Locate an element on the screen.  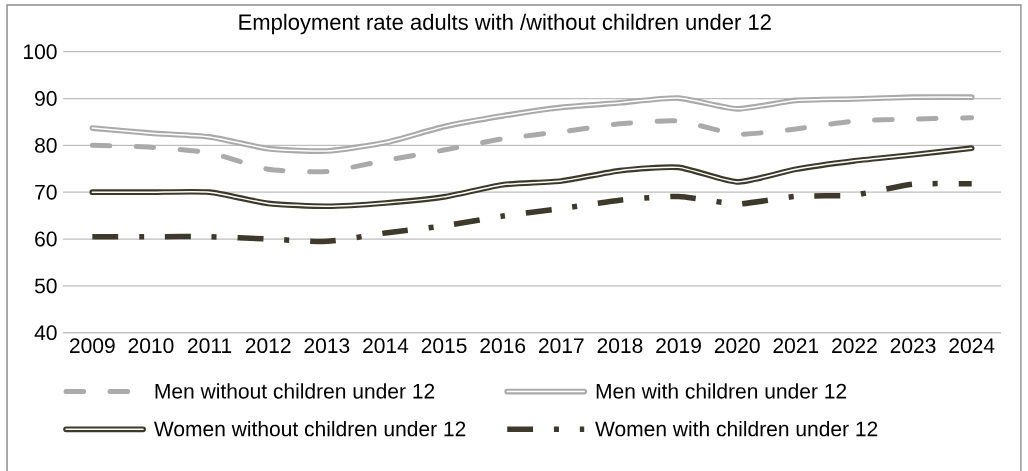
y-tick-label: 70 is located at coordinates (46, 192).